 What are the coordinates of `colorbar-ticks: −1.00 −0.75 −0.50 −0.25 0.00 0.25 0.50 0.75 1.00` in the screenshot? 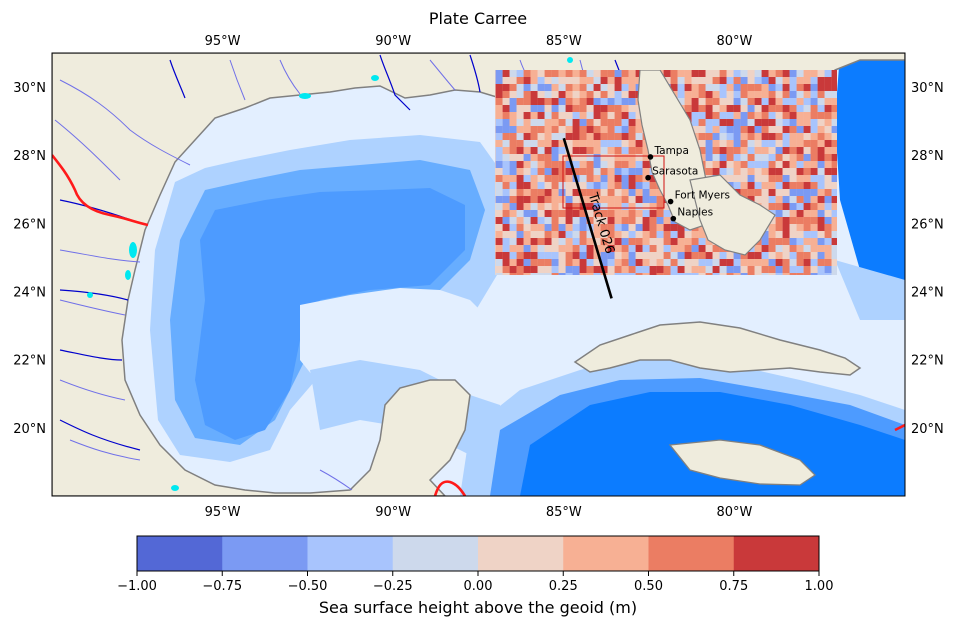 It's located at (475, 582).